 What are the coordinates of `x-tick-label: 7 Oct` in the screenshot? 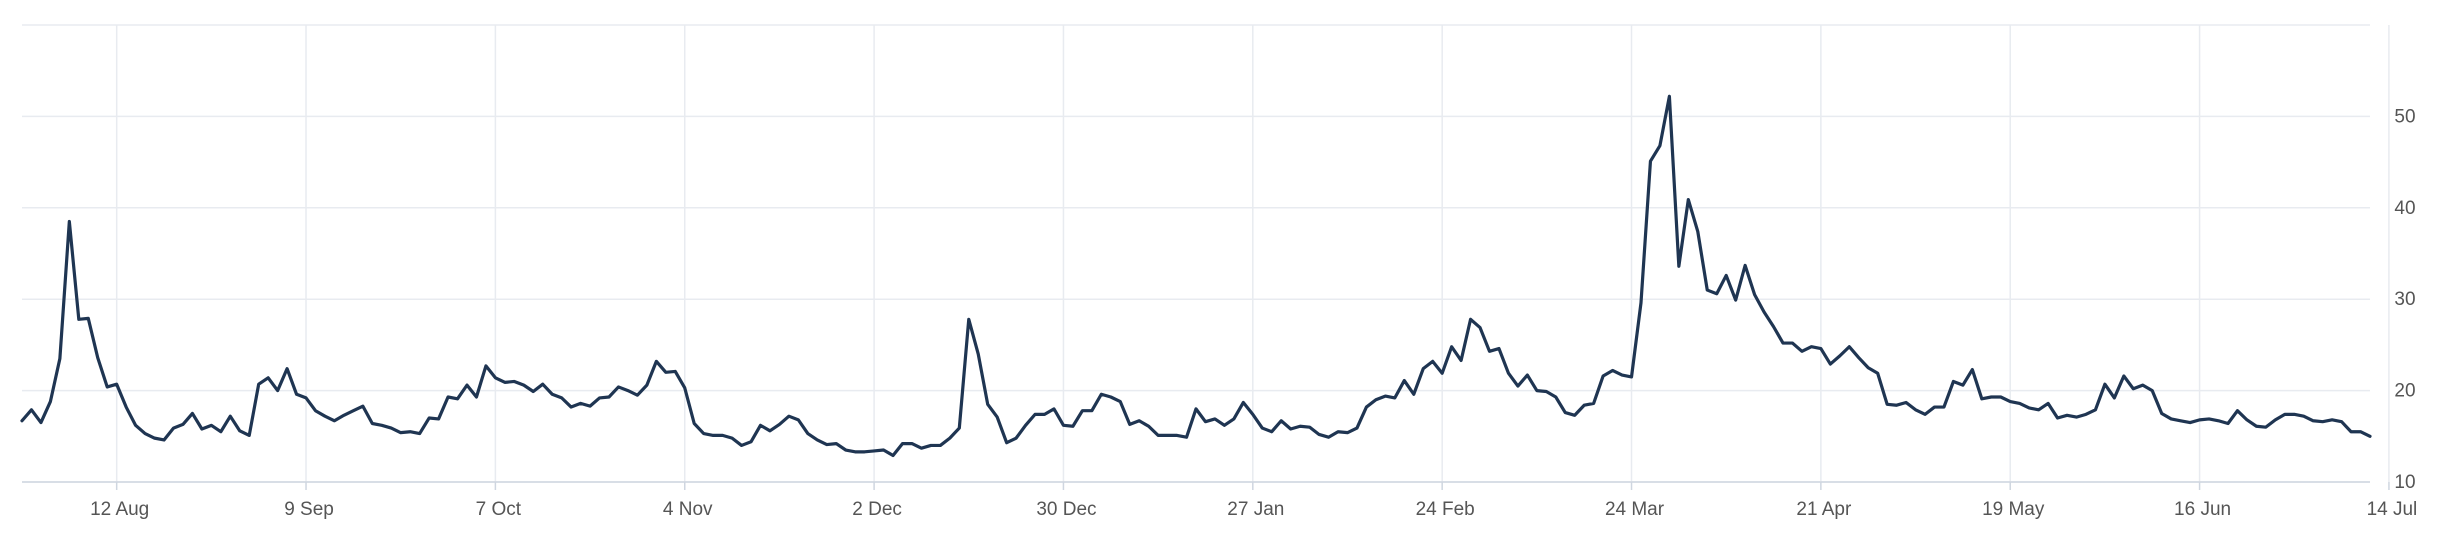 It's located at (499, 509).